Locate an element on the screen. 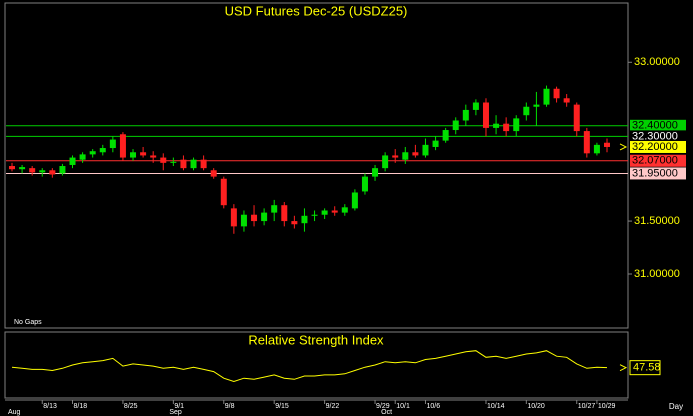 The image size is (693, 416). rsi-label-bg is located at coordinates (645, 368).